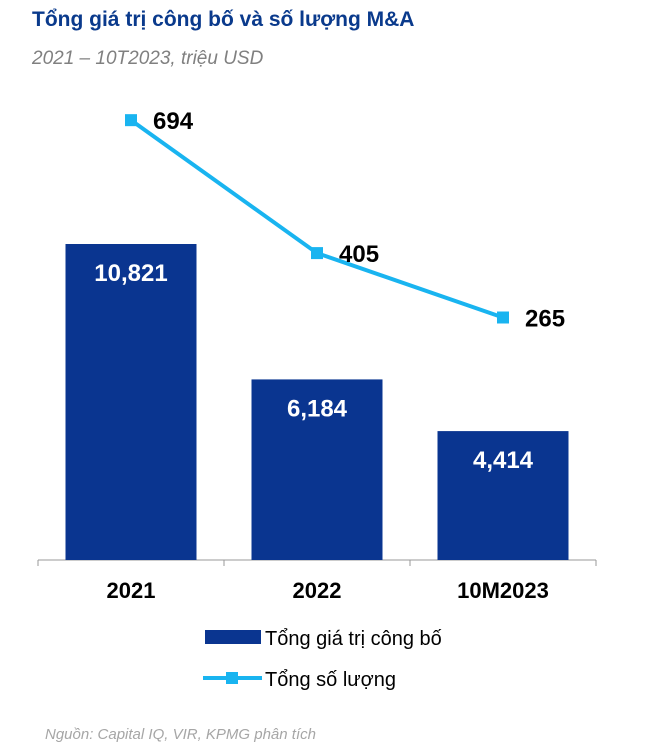 This screenshot has width=672, height=754. What do you see at coordinates (503, 495) in the screenshot?
I see `bar-10M2023` at bounding box center [503, 495].